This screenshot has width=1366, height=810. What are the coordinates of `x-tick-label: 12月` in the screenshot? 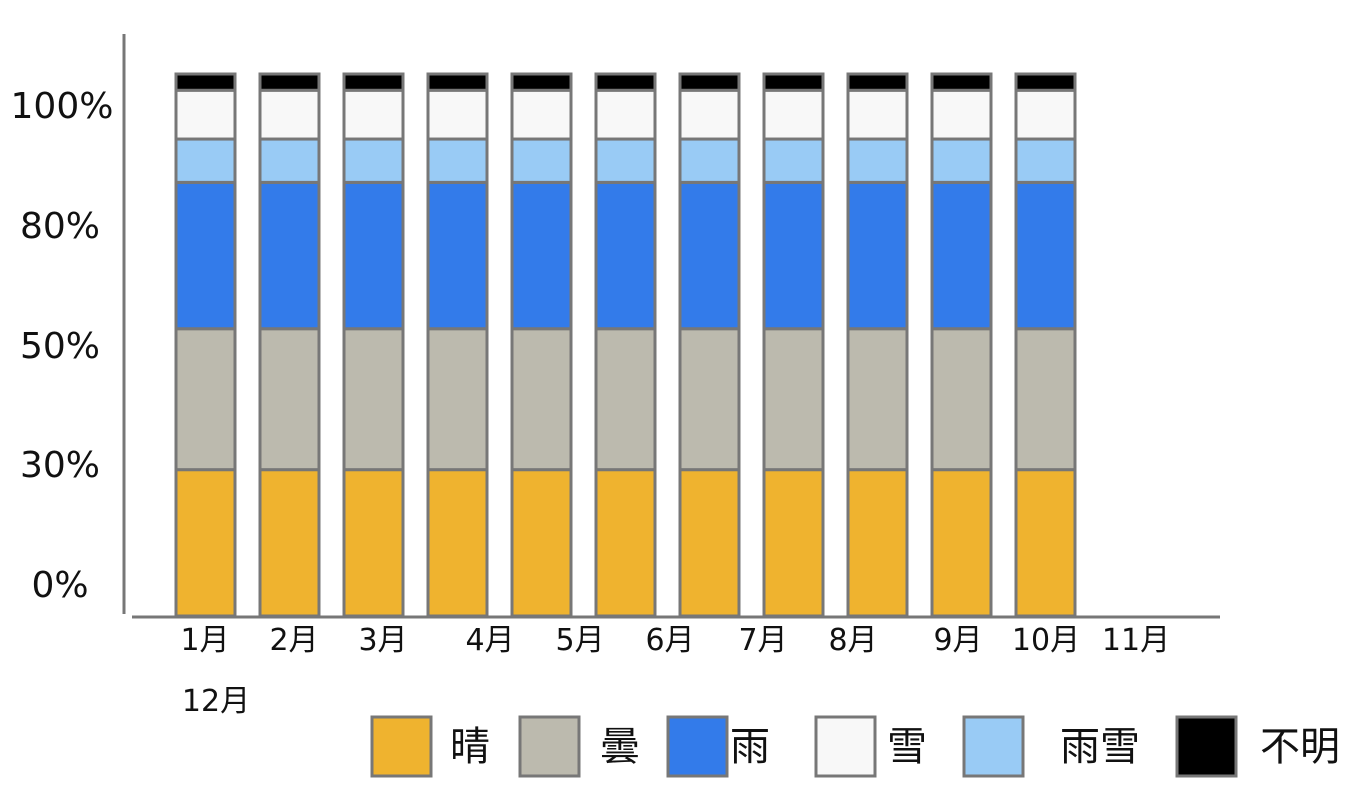 It's located at (216, 701).